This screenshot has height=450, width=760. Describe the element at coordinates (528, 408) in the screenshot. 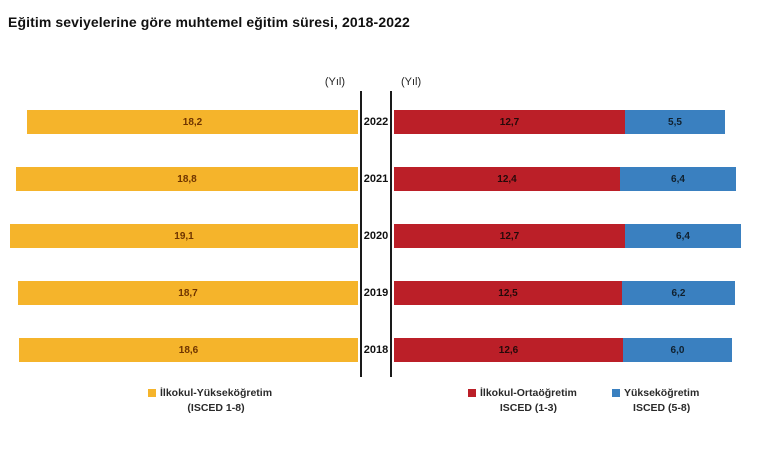

I see `legend-label-primary-secondary-line2: ISCED (1-3)` at that location.